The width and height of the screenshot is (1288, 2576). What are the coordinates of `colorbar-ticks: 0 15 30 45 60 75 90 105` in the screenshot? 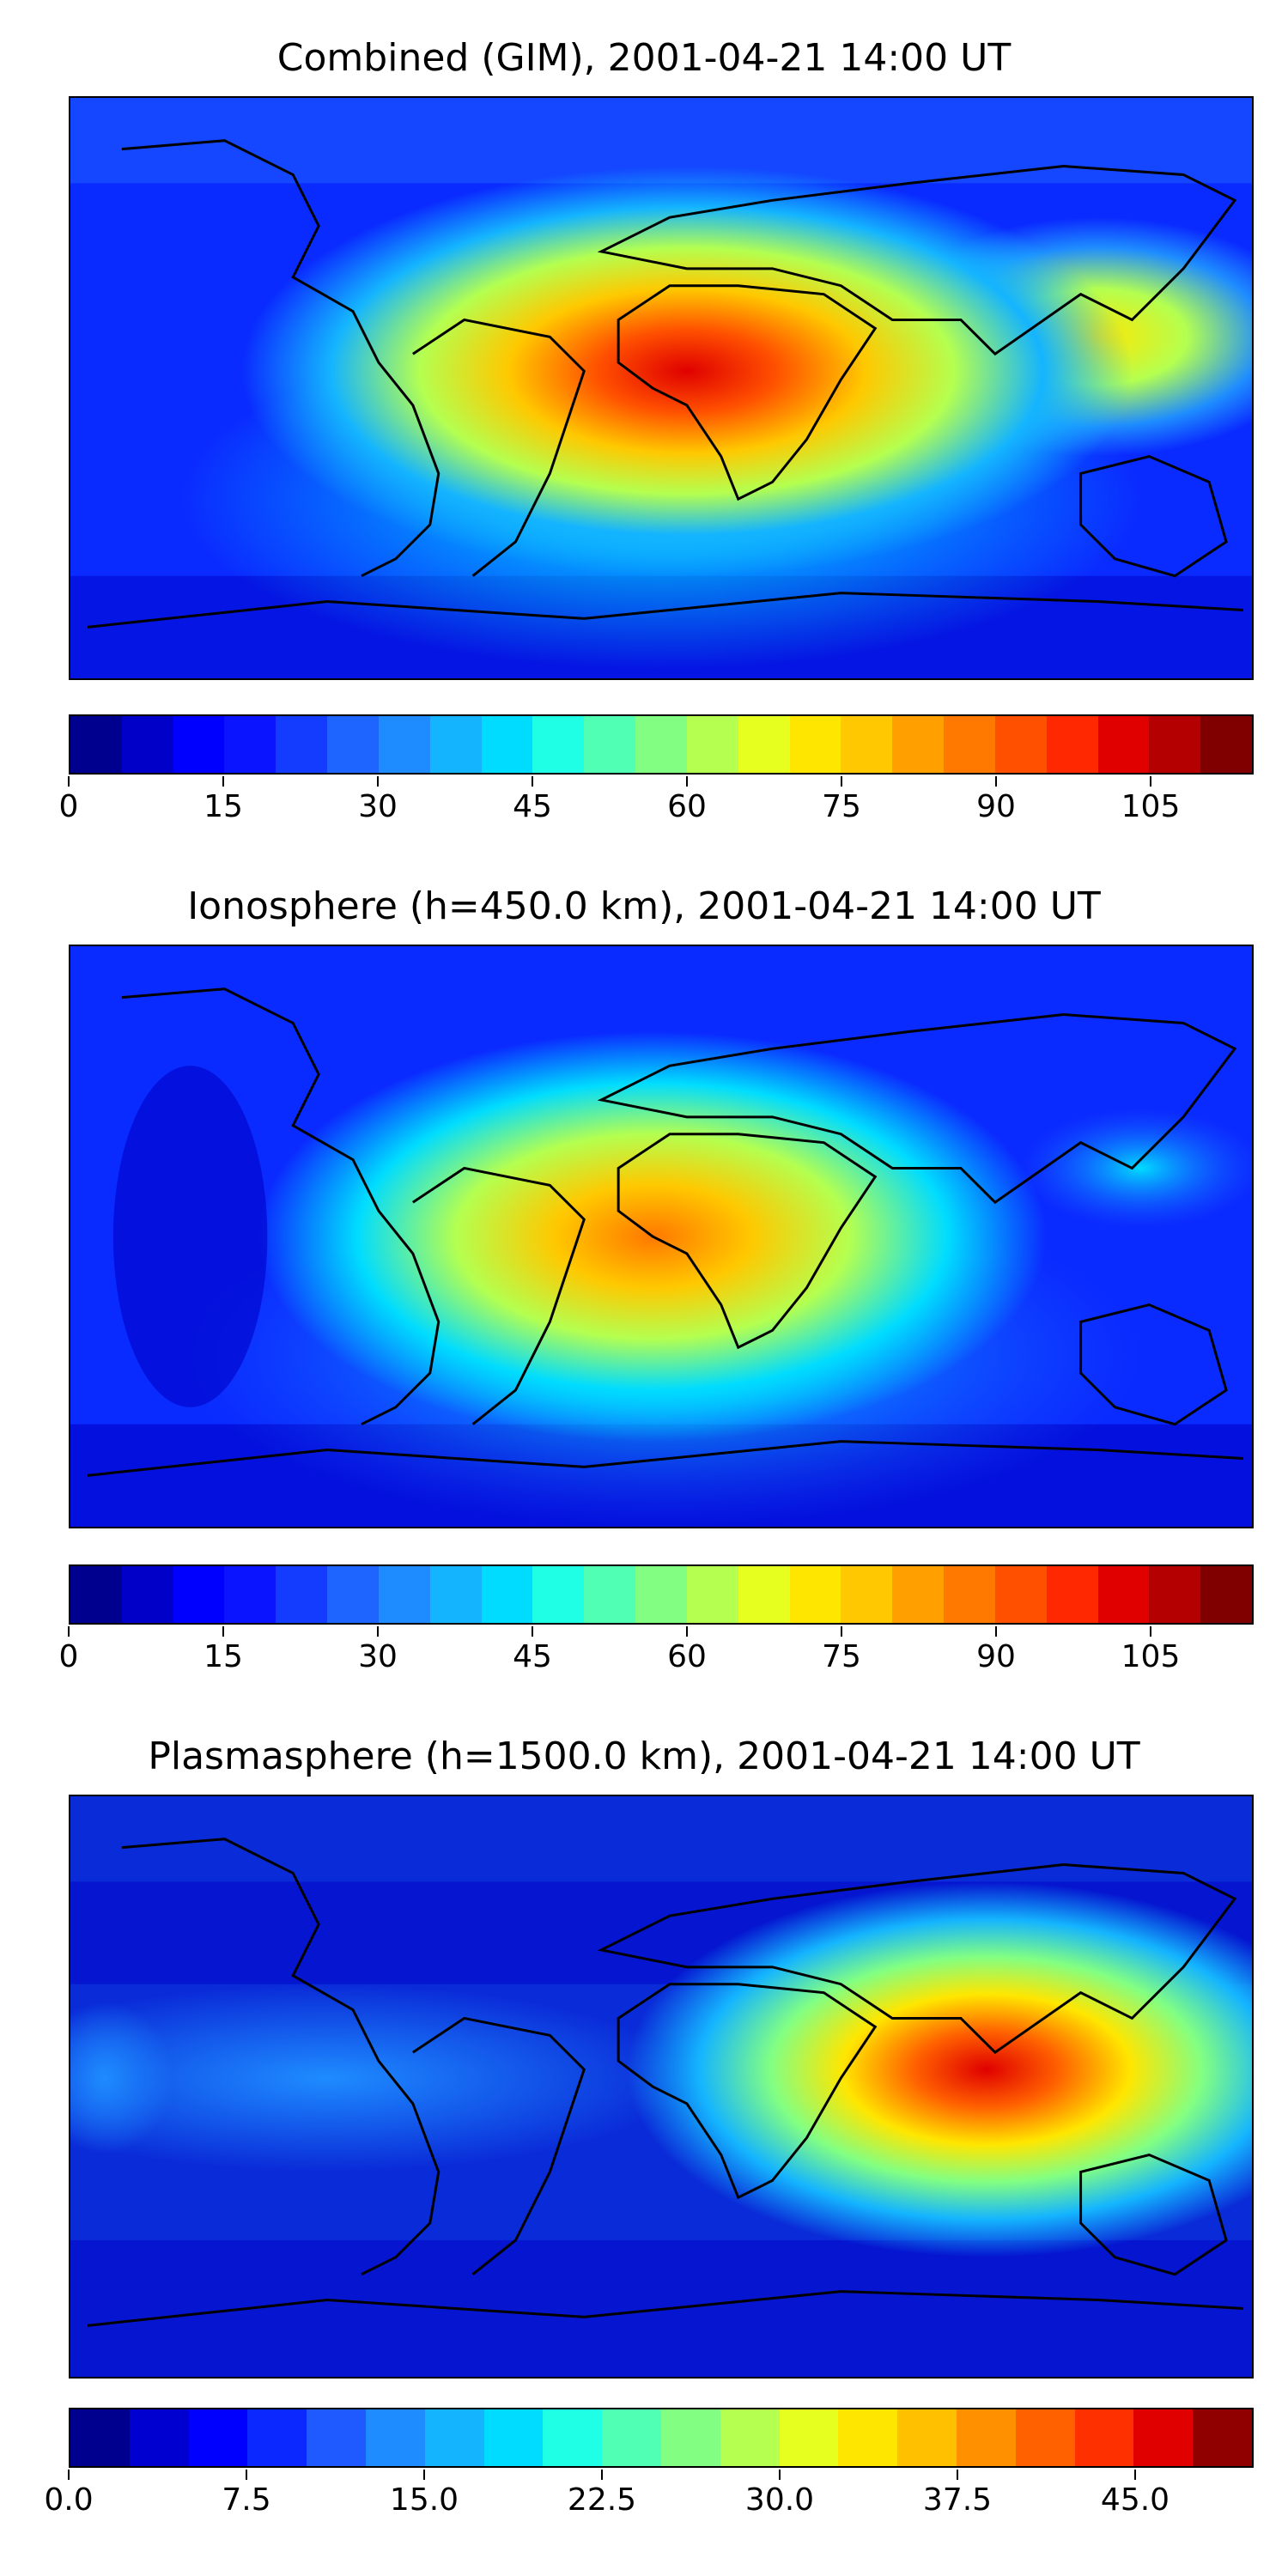 It's located at (656, 802).